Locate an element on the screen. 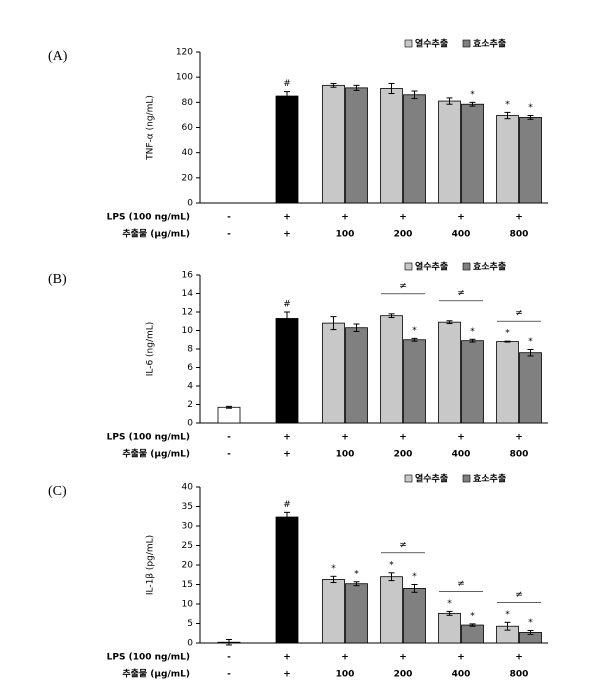 This screenshot has height=685, width=610. y-tick-label: 15 is located at coordinates (187, 585).